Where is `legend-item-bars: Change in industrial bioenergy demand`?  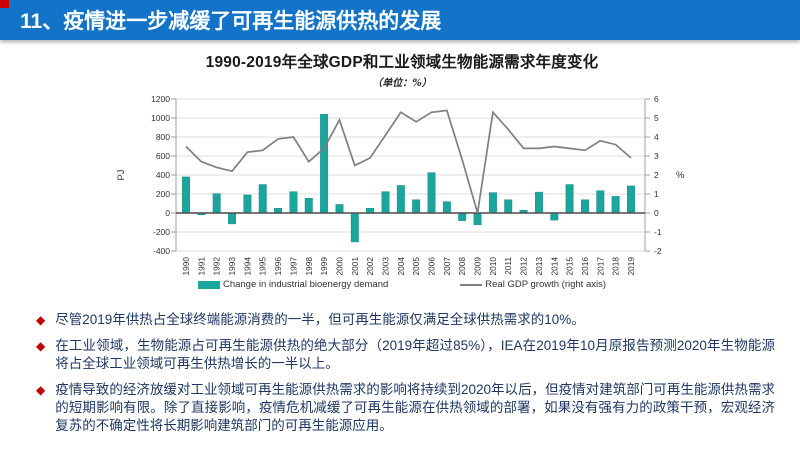
legend-item-bars: Change in industrial bioenergy demand is located at coordinates (293, 284).